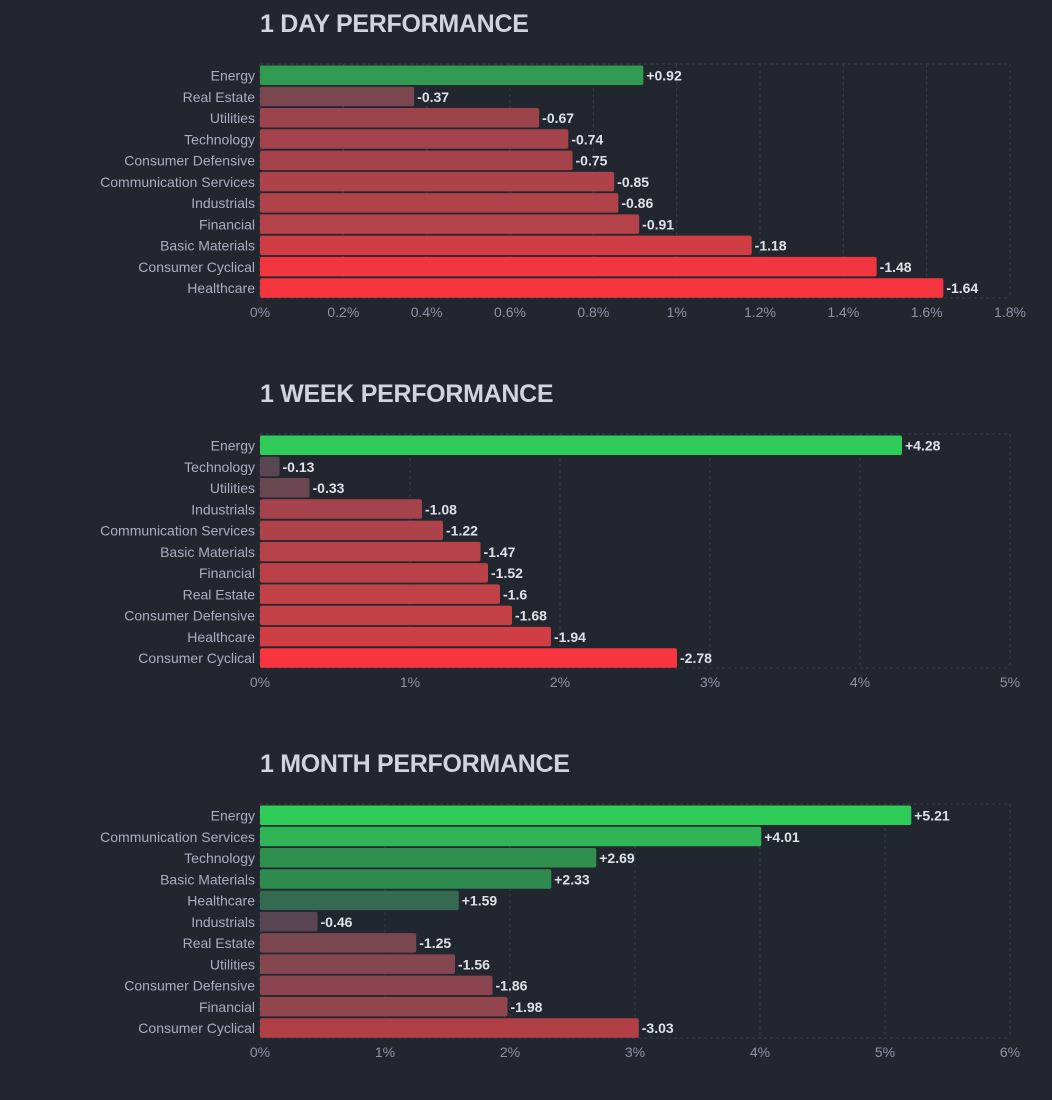 This screenshot has width=1052, height=1100. Describe the element at coordinates (407, 394) in the screenshot. I see `chart-title: 1 WEEK PERFORMANCE` at that location.